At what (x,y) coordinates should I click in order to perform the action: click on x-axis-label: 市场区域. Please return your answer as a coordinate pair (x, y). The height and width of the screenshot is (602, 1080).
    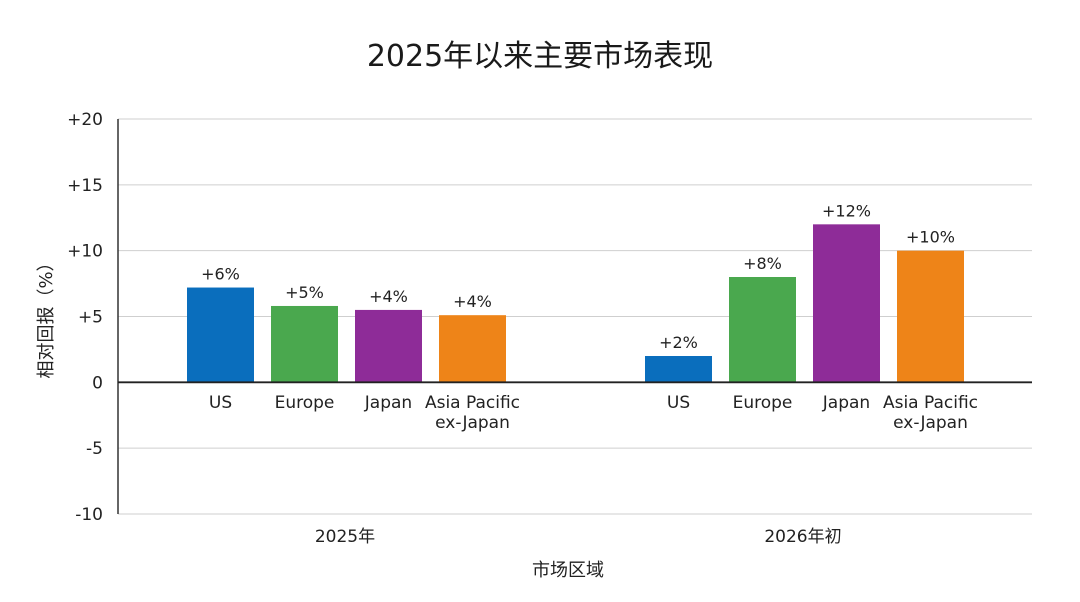
    Looking at the image, I should click on (568, 570).